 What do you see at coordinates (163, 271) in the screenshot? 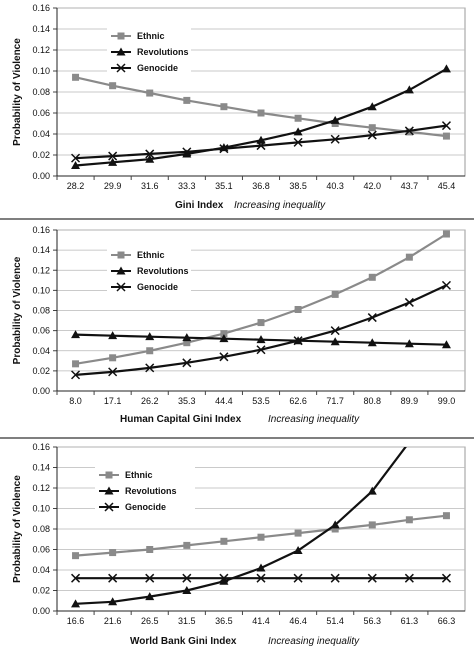
I see `legend-label-revolutions: Revolutions` at bounding box center [163, 271].